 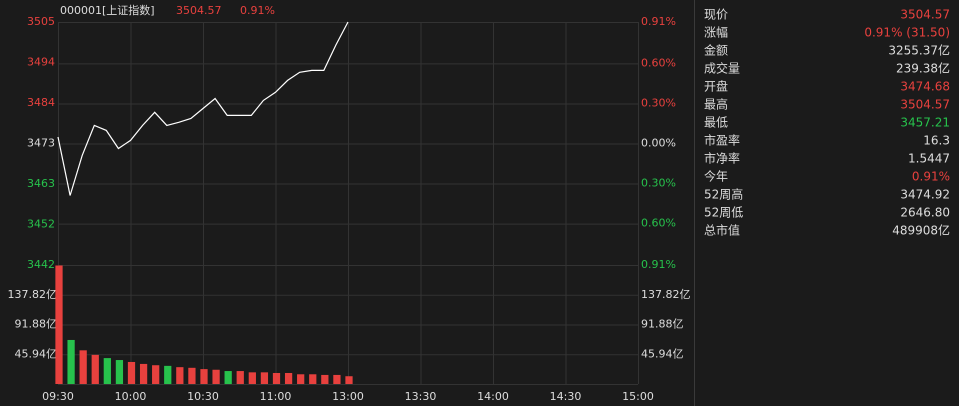 I want to click on y2-tick-label: 137.82亿, so click(x=666, y=294).